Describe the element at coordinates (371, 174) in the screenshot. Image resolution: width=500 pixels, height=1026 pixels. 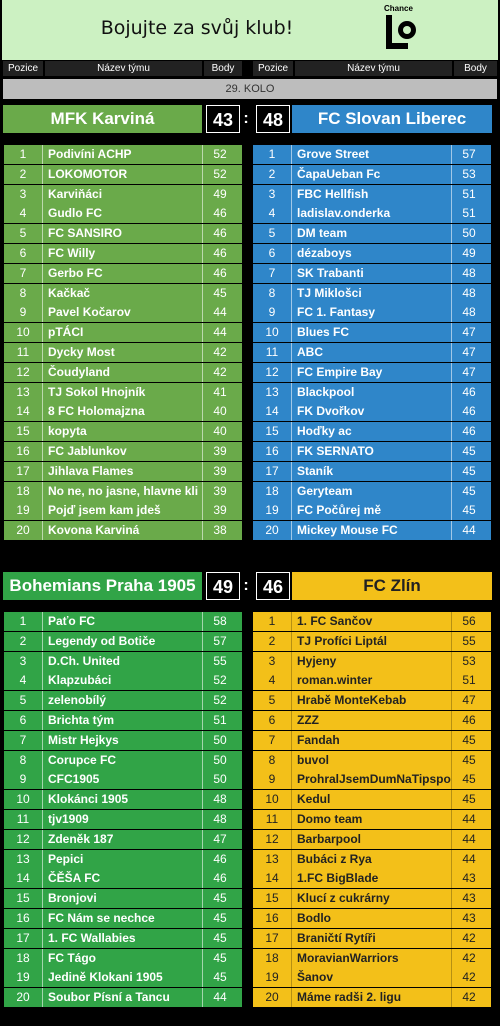
I see `team-name-cell: ČapaUeban Fc` at that location.